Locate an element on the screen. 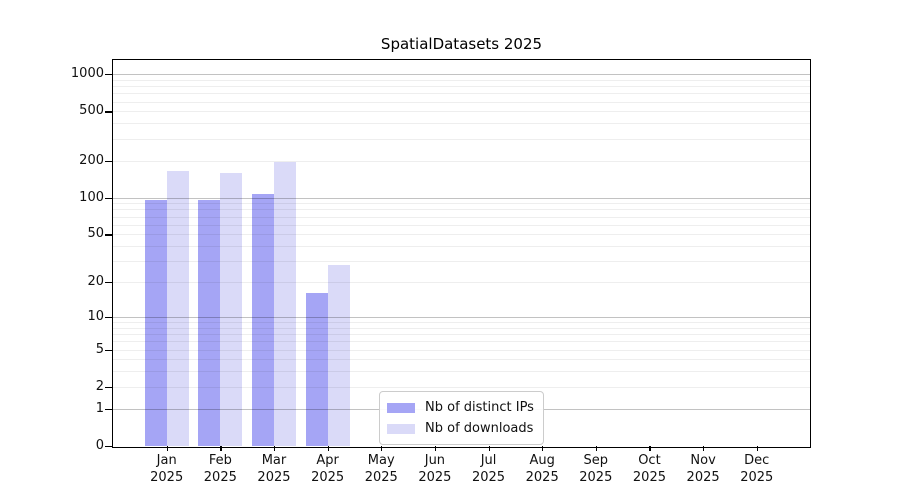  bar-nb-of-downloads-apr-2025 is located at coordinates (338, 355).